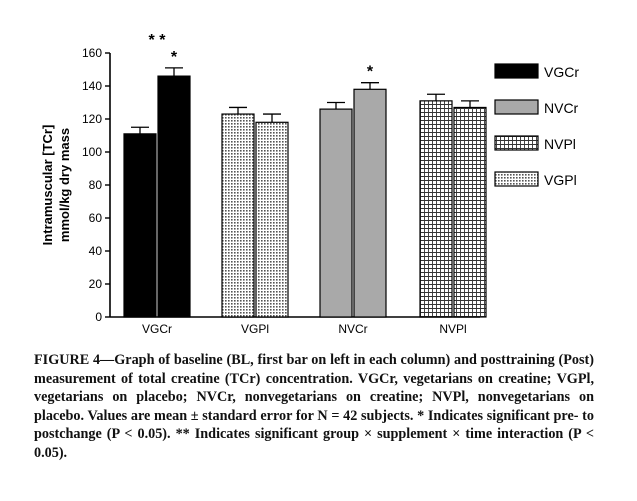 Image resolution: width=637 pixels, height=501 pixels. I want to click on y-axis-label-line: mmol/kg dry mass, so click(64, 185).